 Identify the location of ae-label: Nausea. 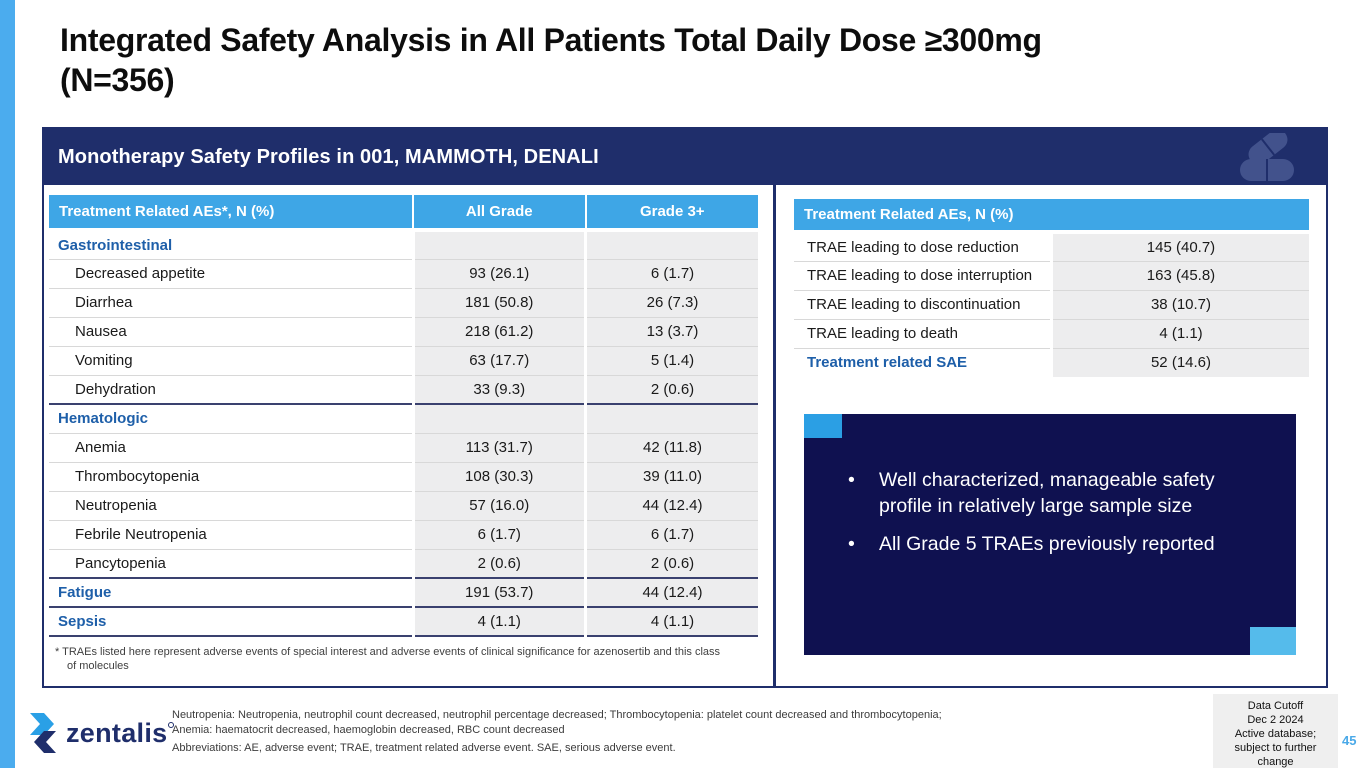
(231, 331).